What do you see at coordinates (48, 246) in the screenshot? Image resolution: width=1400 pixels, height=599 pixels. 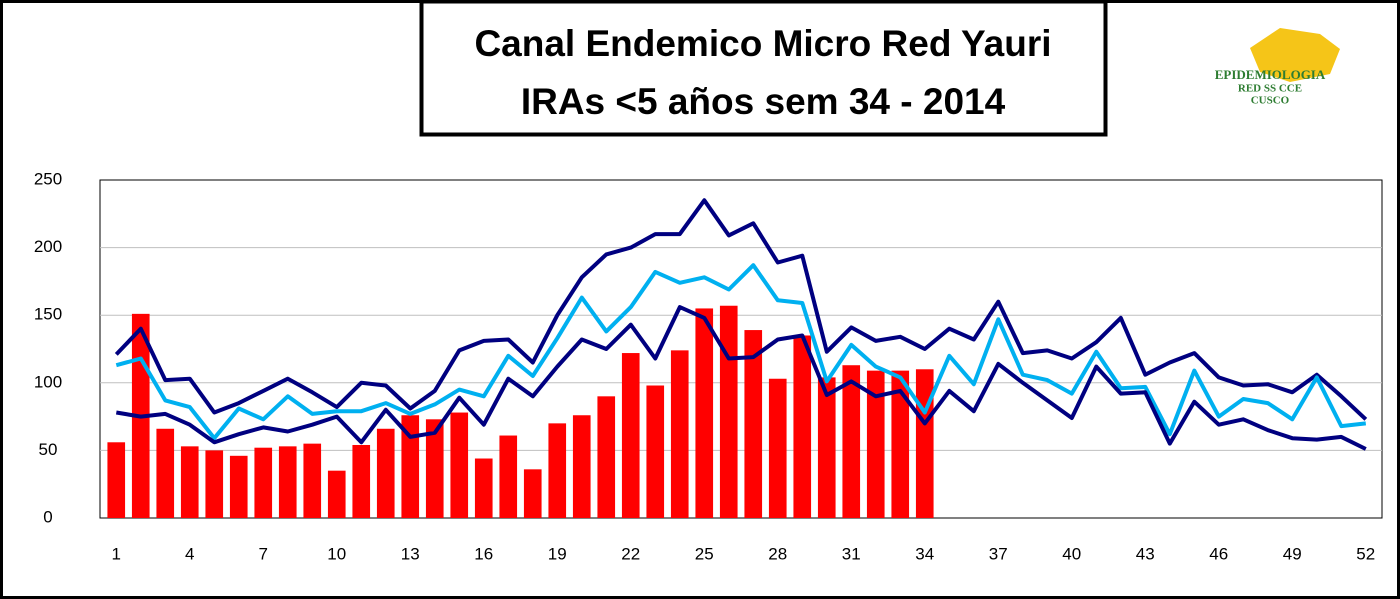 I see `y-tick-label: 200` at bounding box center [48, 246].